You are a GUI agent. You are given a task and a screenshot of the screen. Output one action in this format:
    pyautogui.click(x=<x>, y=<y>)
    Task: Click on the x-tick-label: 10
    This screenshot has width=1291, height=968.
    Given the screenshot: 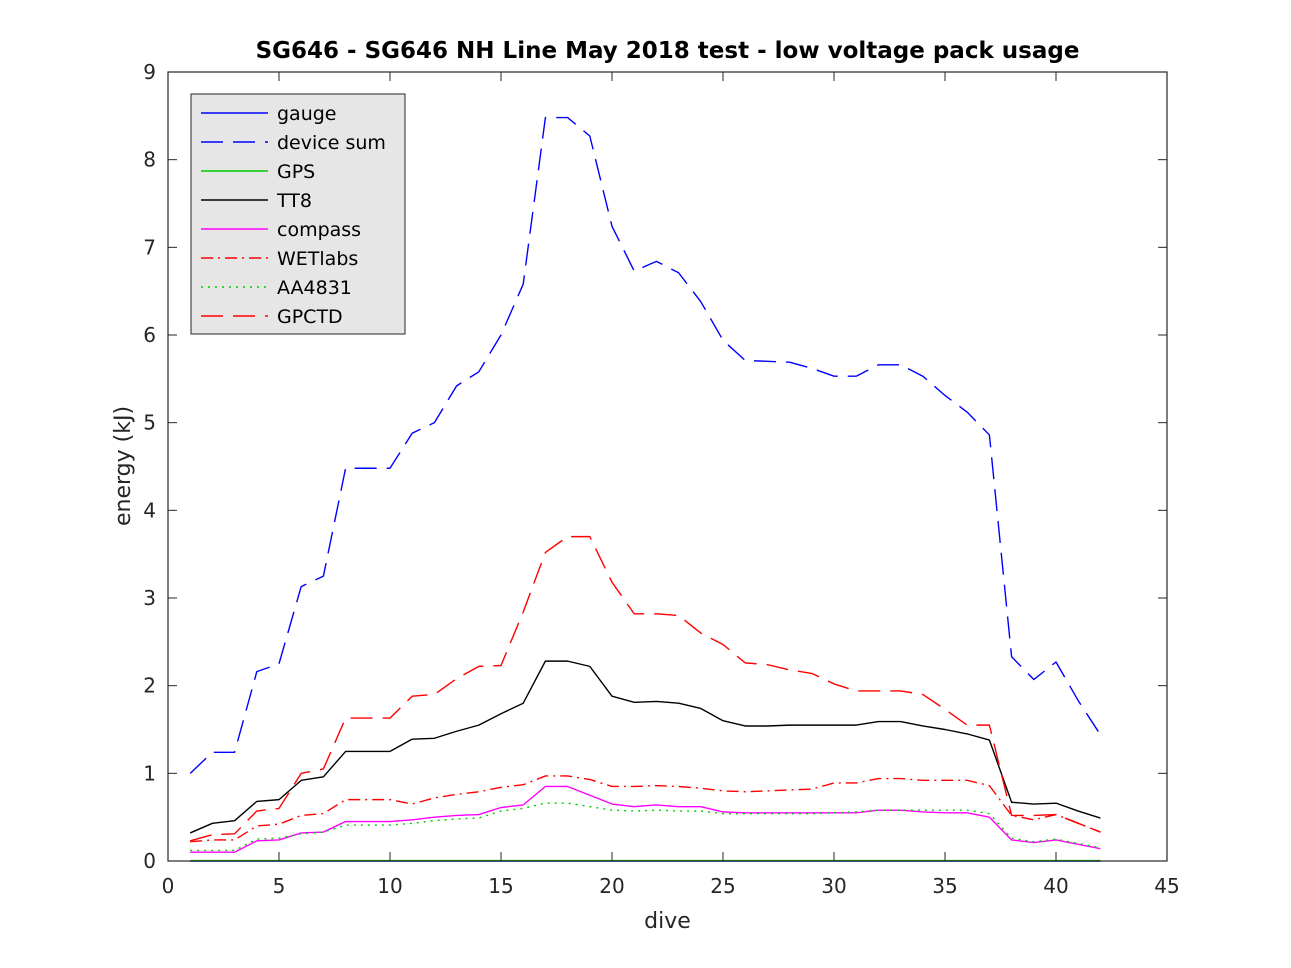 What is the action you would take?
    pyautogui.click(x=389, y=886)
    